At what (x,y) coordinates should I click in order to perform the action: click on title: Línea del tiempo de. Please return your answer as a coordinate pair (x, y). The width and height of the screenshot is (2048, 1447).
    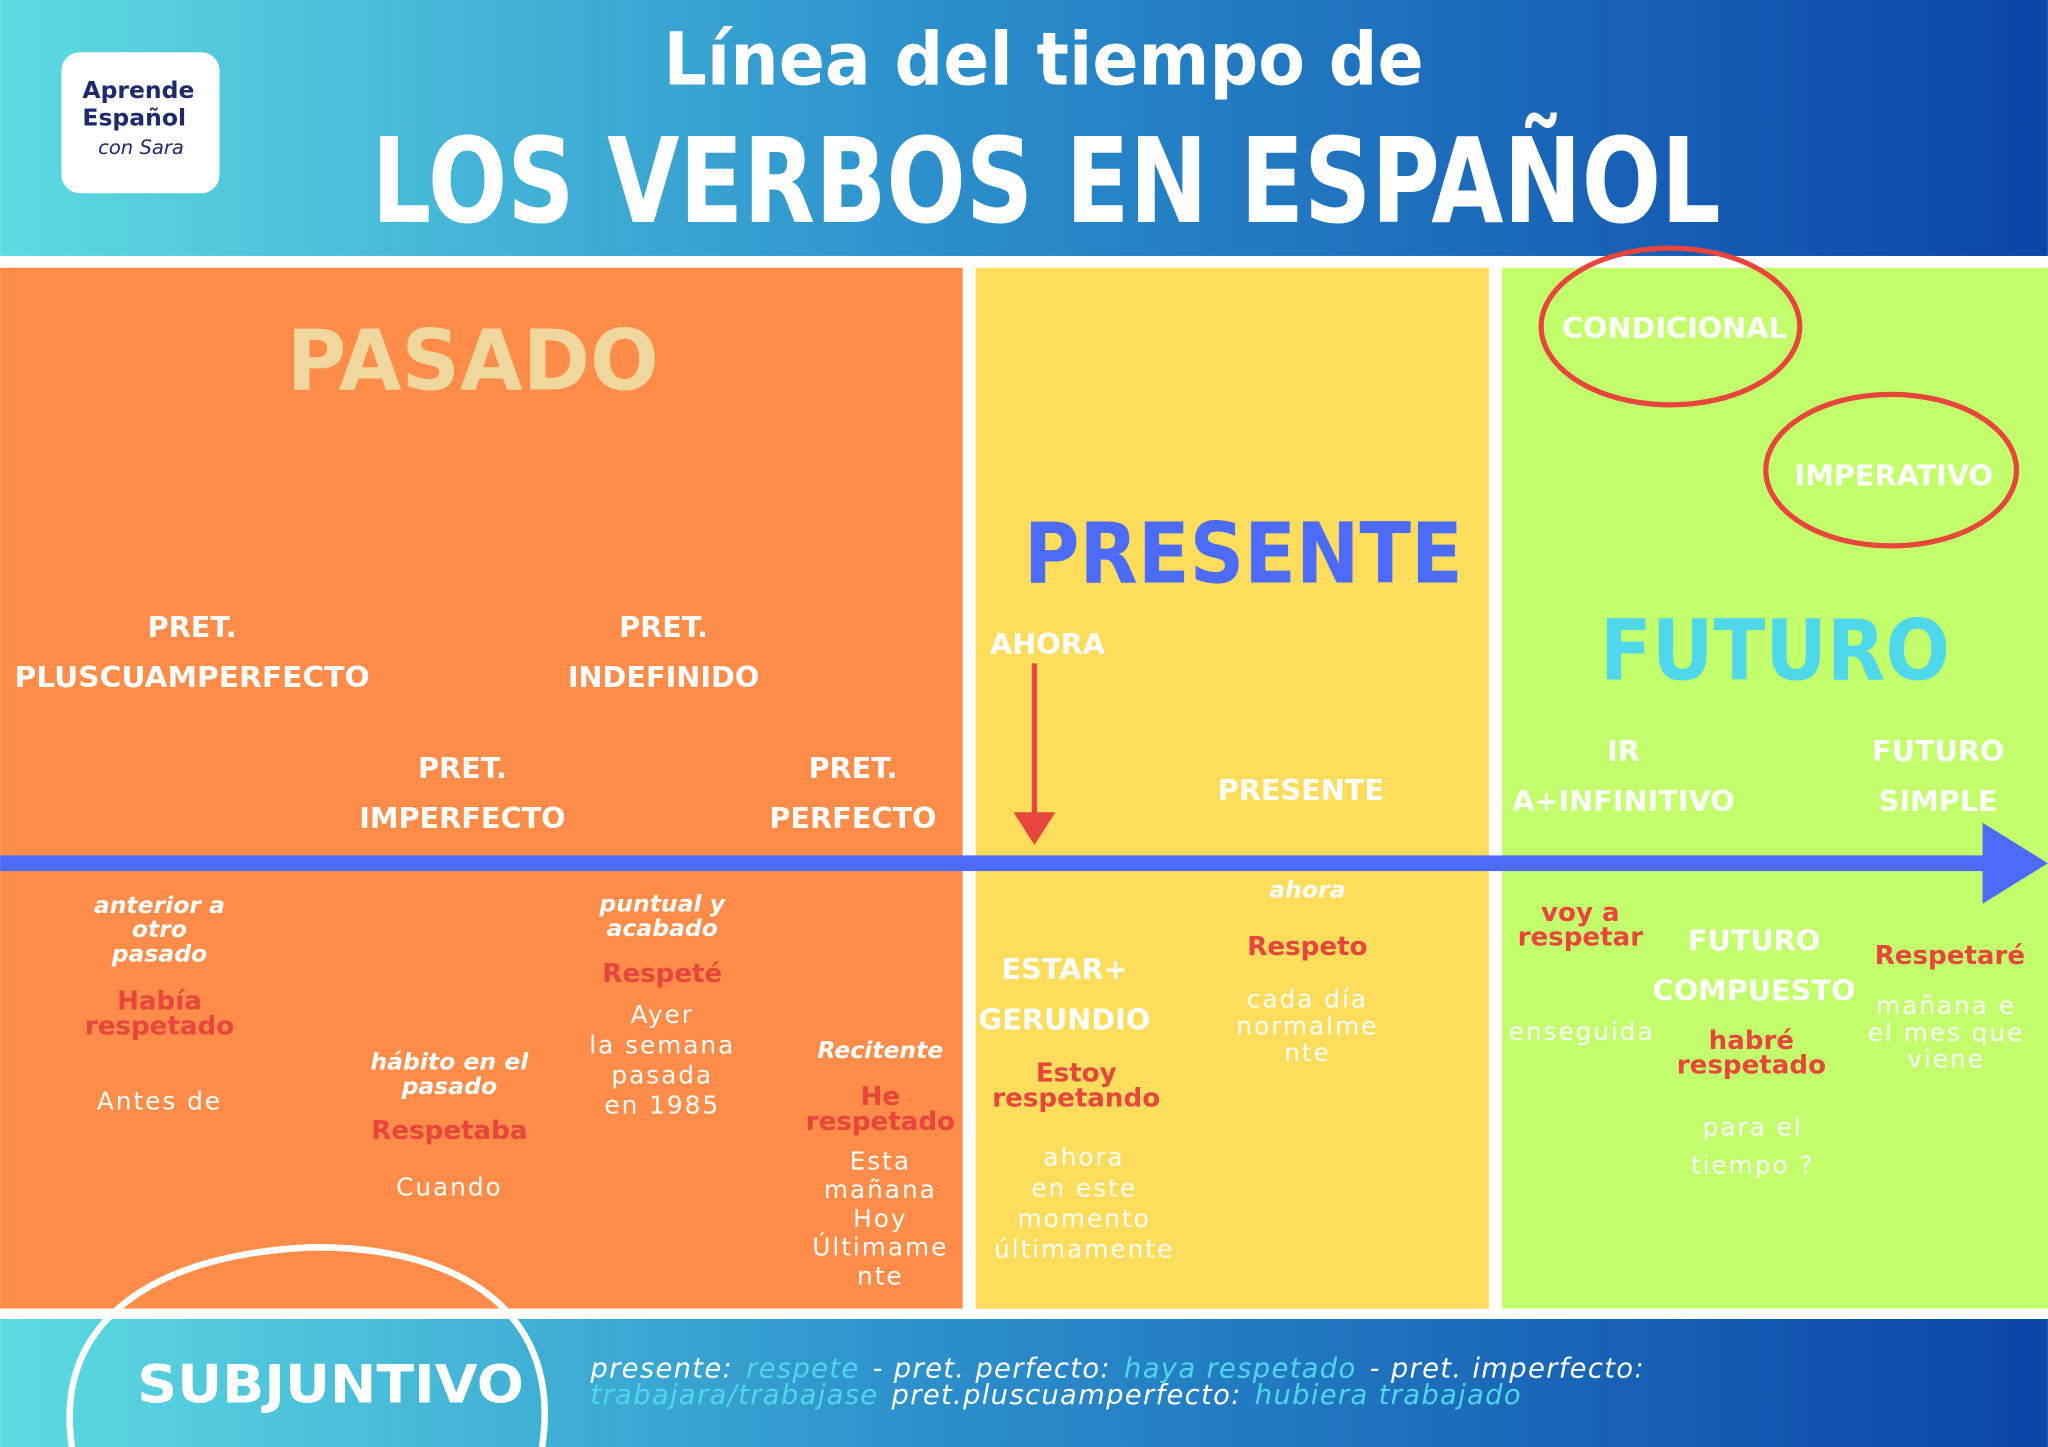
    Looking at the image, I should click on (1044, 60).